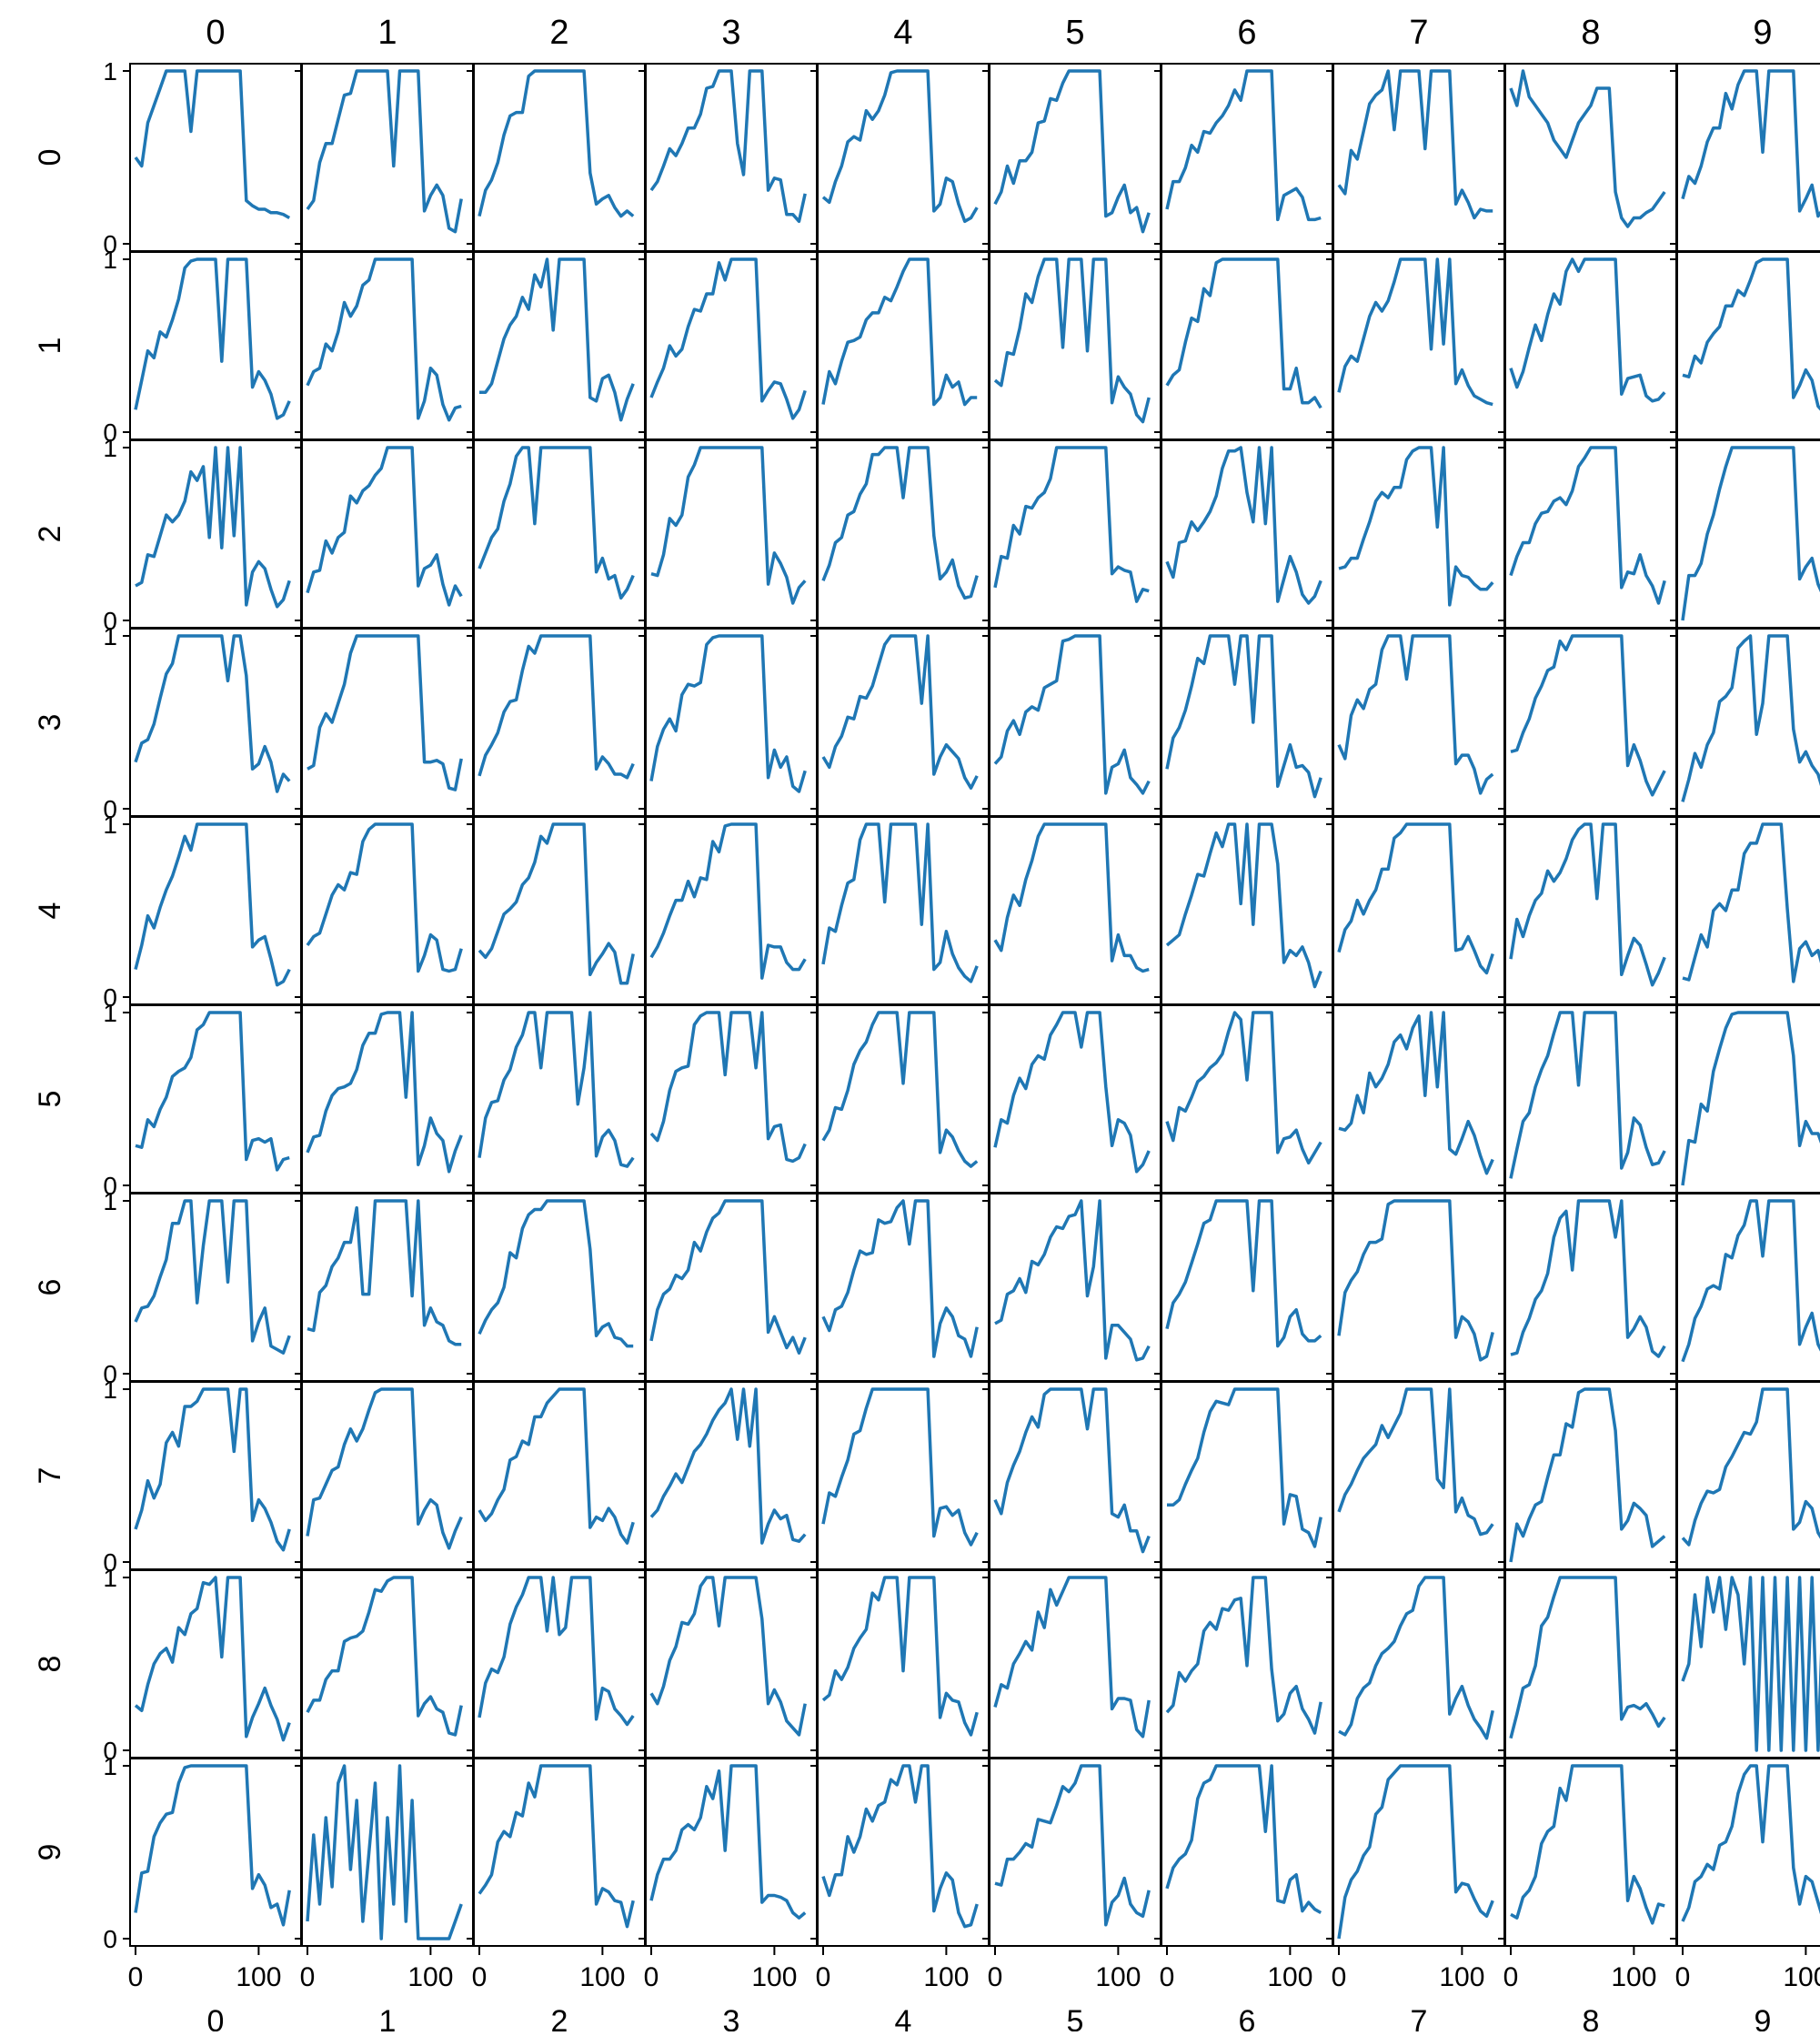 The height and width of the screenshot is (2036, 1820). I want to click on col-footer-4: 4, so click(904, 2018).